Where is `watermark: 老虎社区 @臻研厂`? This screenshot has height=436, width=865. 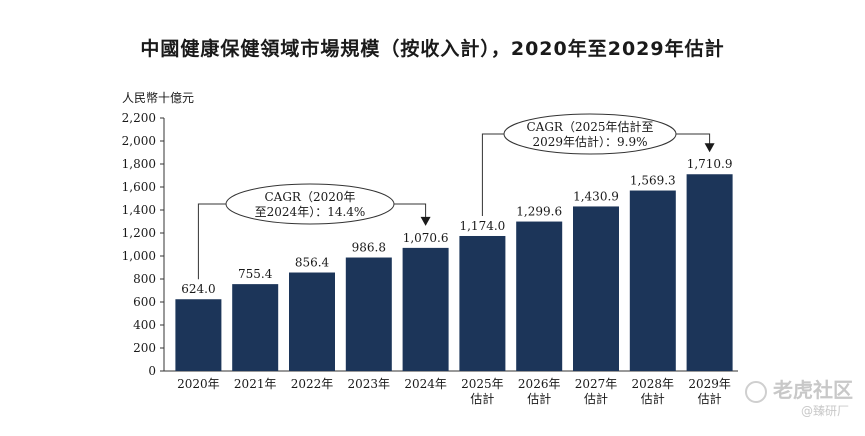 watermark: 老虎社区 @臻研厂 is located at coordinates (799, 396).